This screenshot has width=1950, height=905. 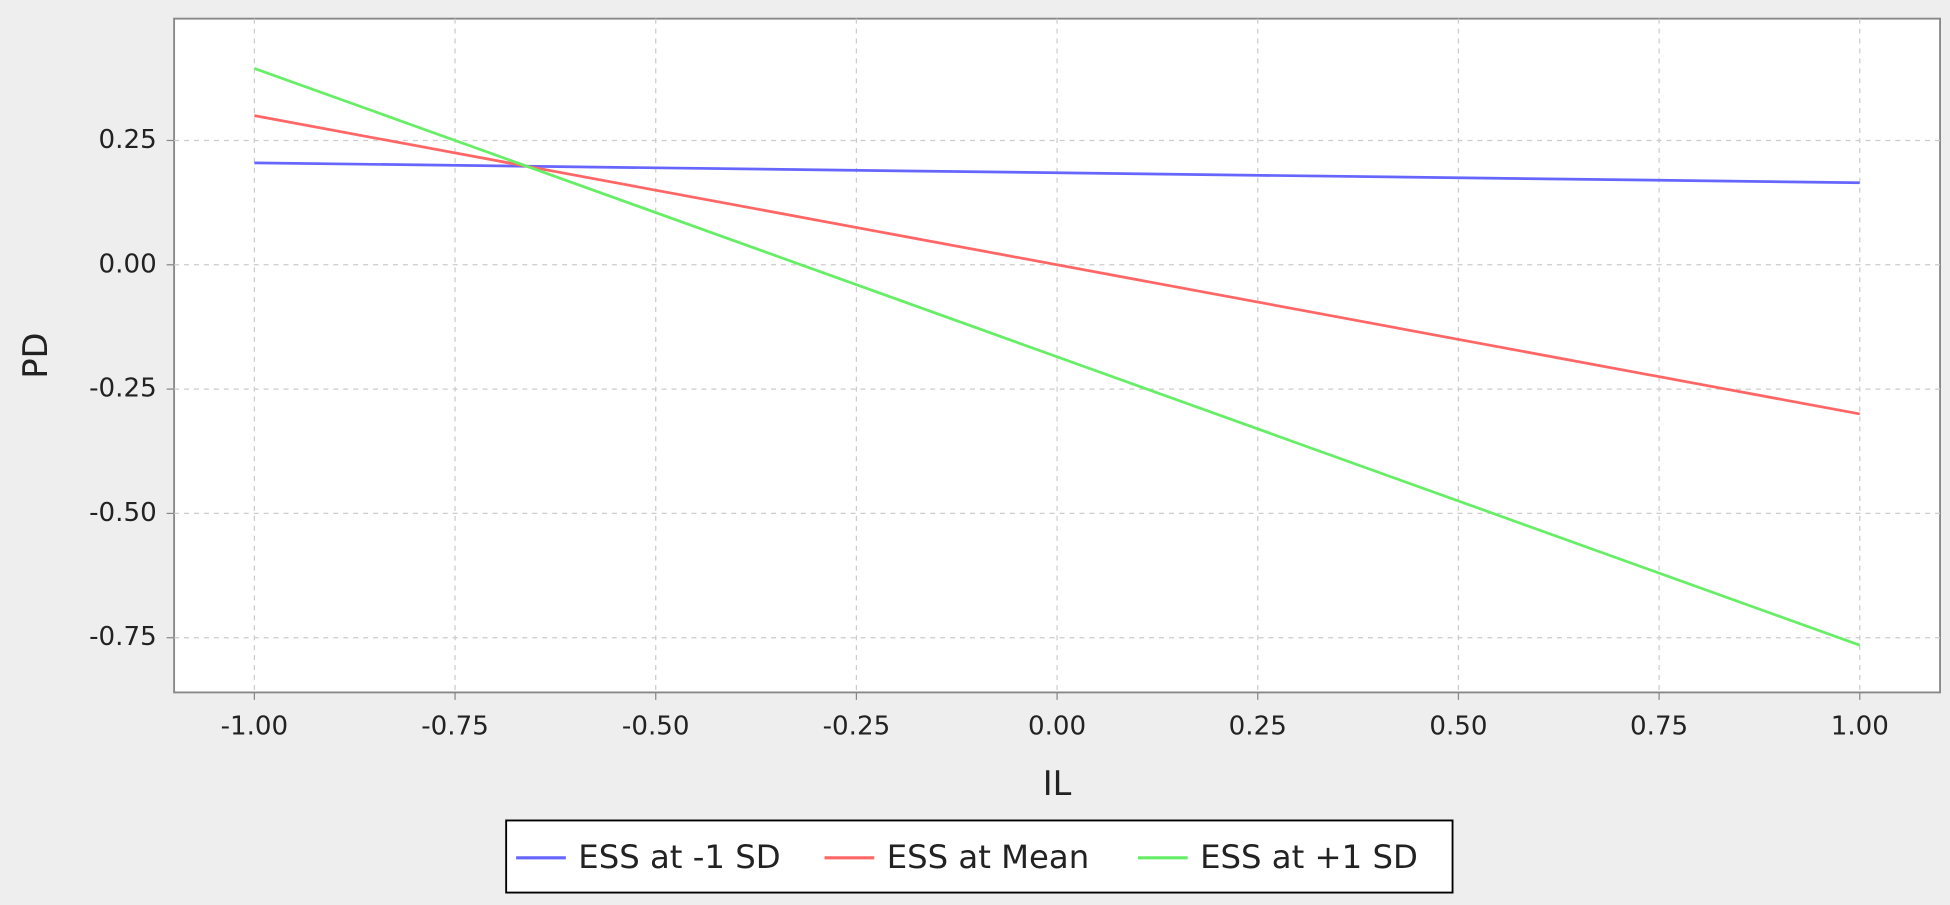 What do you see at coordinates (455, 727) in the screenshot?
I see `x-tick-label: -0.75` at bounding box center [455, 727].